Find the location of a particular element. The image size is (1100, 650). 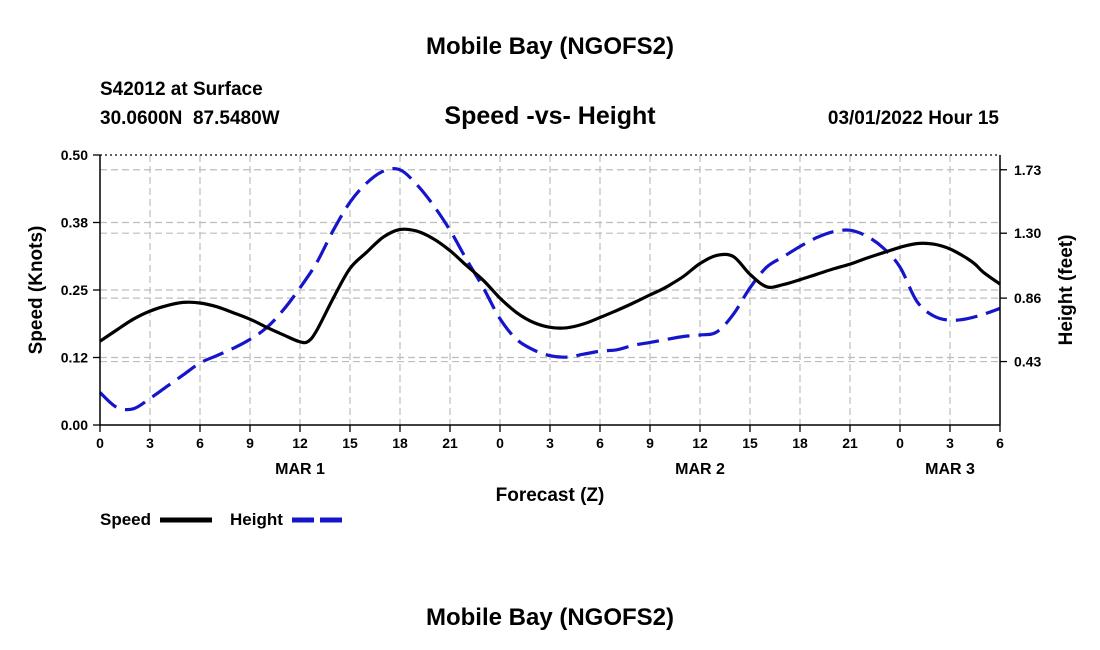

date-label: MAR 2 is located at coordinates (700, 469).